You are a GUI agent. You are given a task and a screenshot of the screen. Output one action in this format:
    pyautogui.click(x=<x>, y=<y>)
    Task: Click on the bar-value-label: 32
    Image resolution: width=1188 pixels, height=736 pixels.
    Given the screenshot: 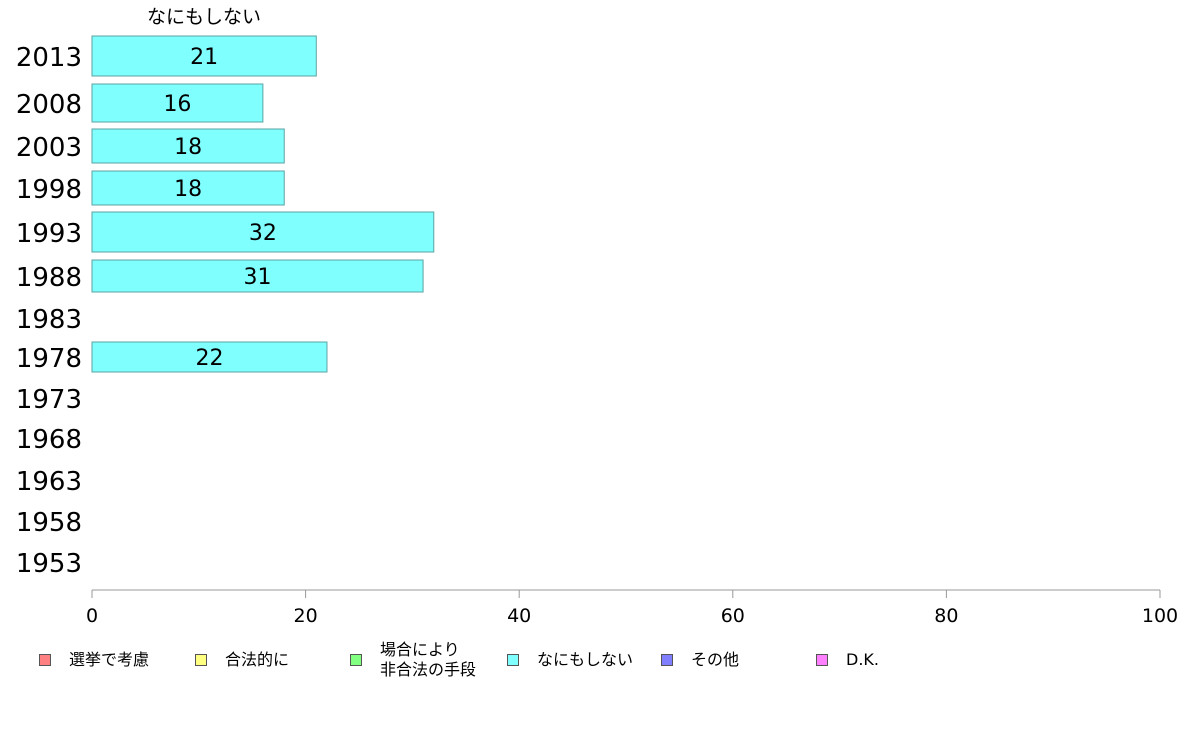 What is the action you would take?
    pyautogui.click(x=263, y=233)
    